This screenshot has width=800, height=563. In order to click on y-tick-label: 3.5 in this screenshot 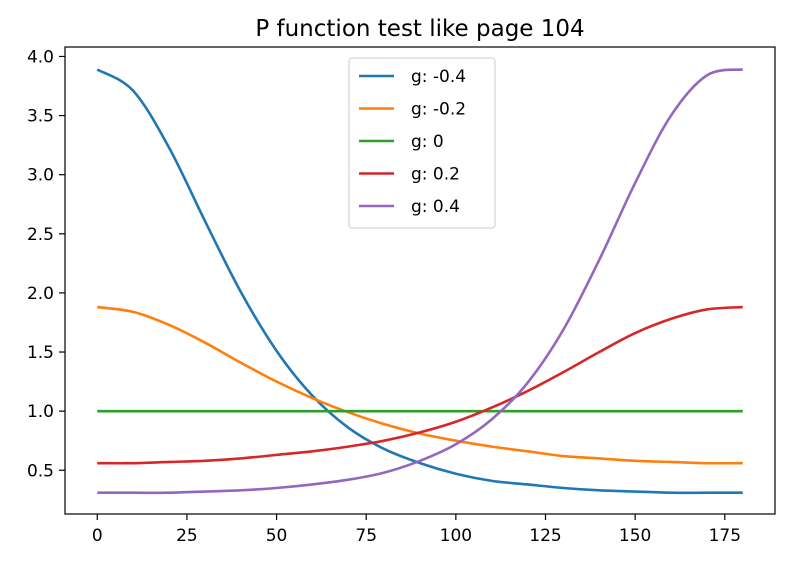, I will do `click(40, 117)`.